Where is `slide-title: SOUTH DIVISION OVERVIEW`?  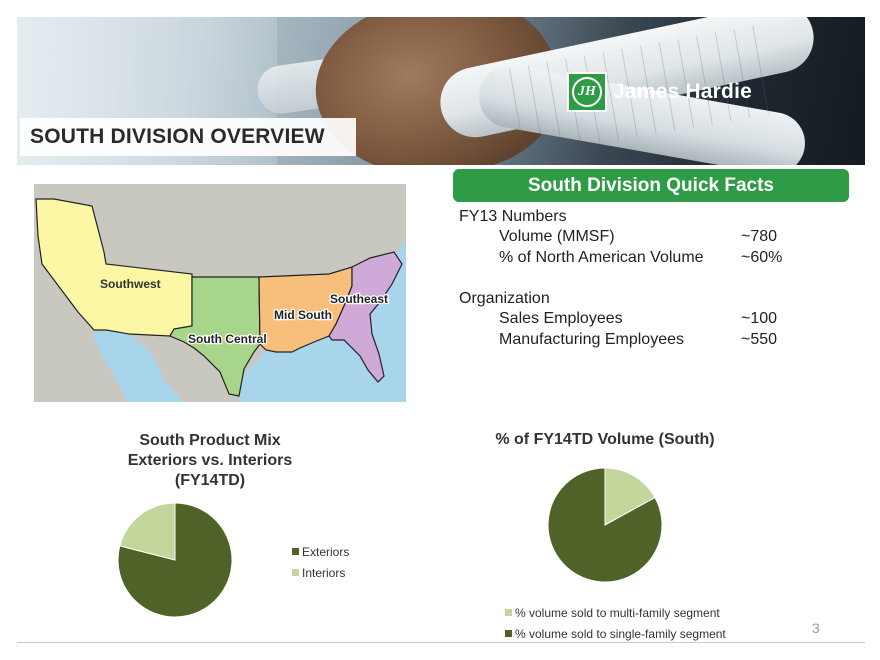
slide-title: SOUTH DIVISION OVERVIEW is located at coordinates (177, 136).